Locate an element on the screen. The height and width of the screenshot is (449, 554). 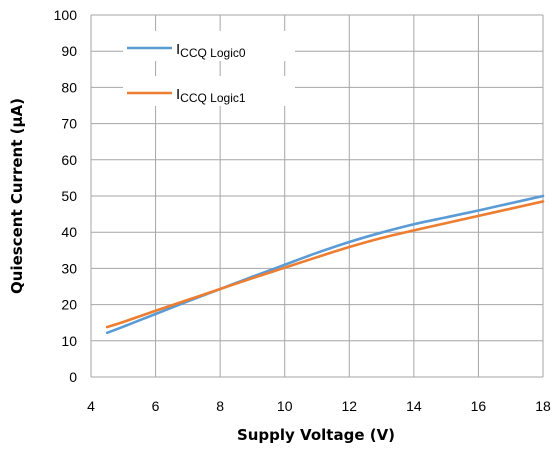
y-tick-label-50: 50 is located at coordinates (69, 196).